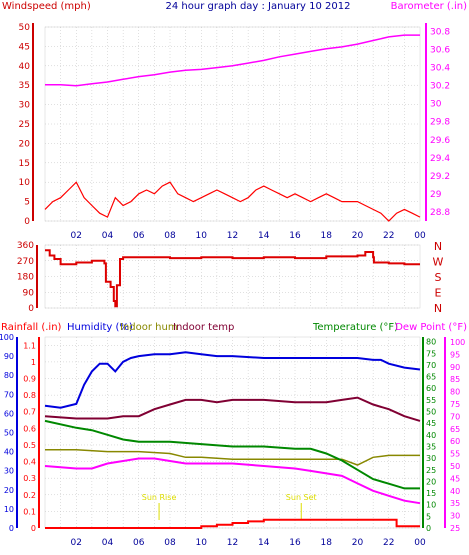  What do you see at coordinates (7, 337) in the screenshot?
I see `humidity-tick-label: 100` at bounding box center [7, 337].